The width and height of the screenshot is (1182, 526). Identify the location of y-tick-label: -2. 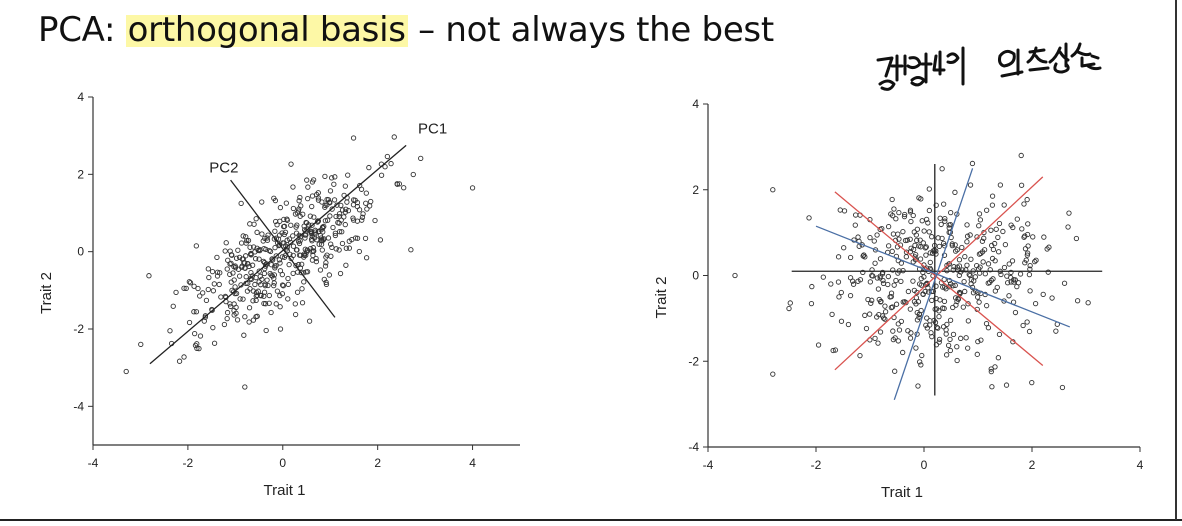
(693, 361).